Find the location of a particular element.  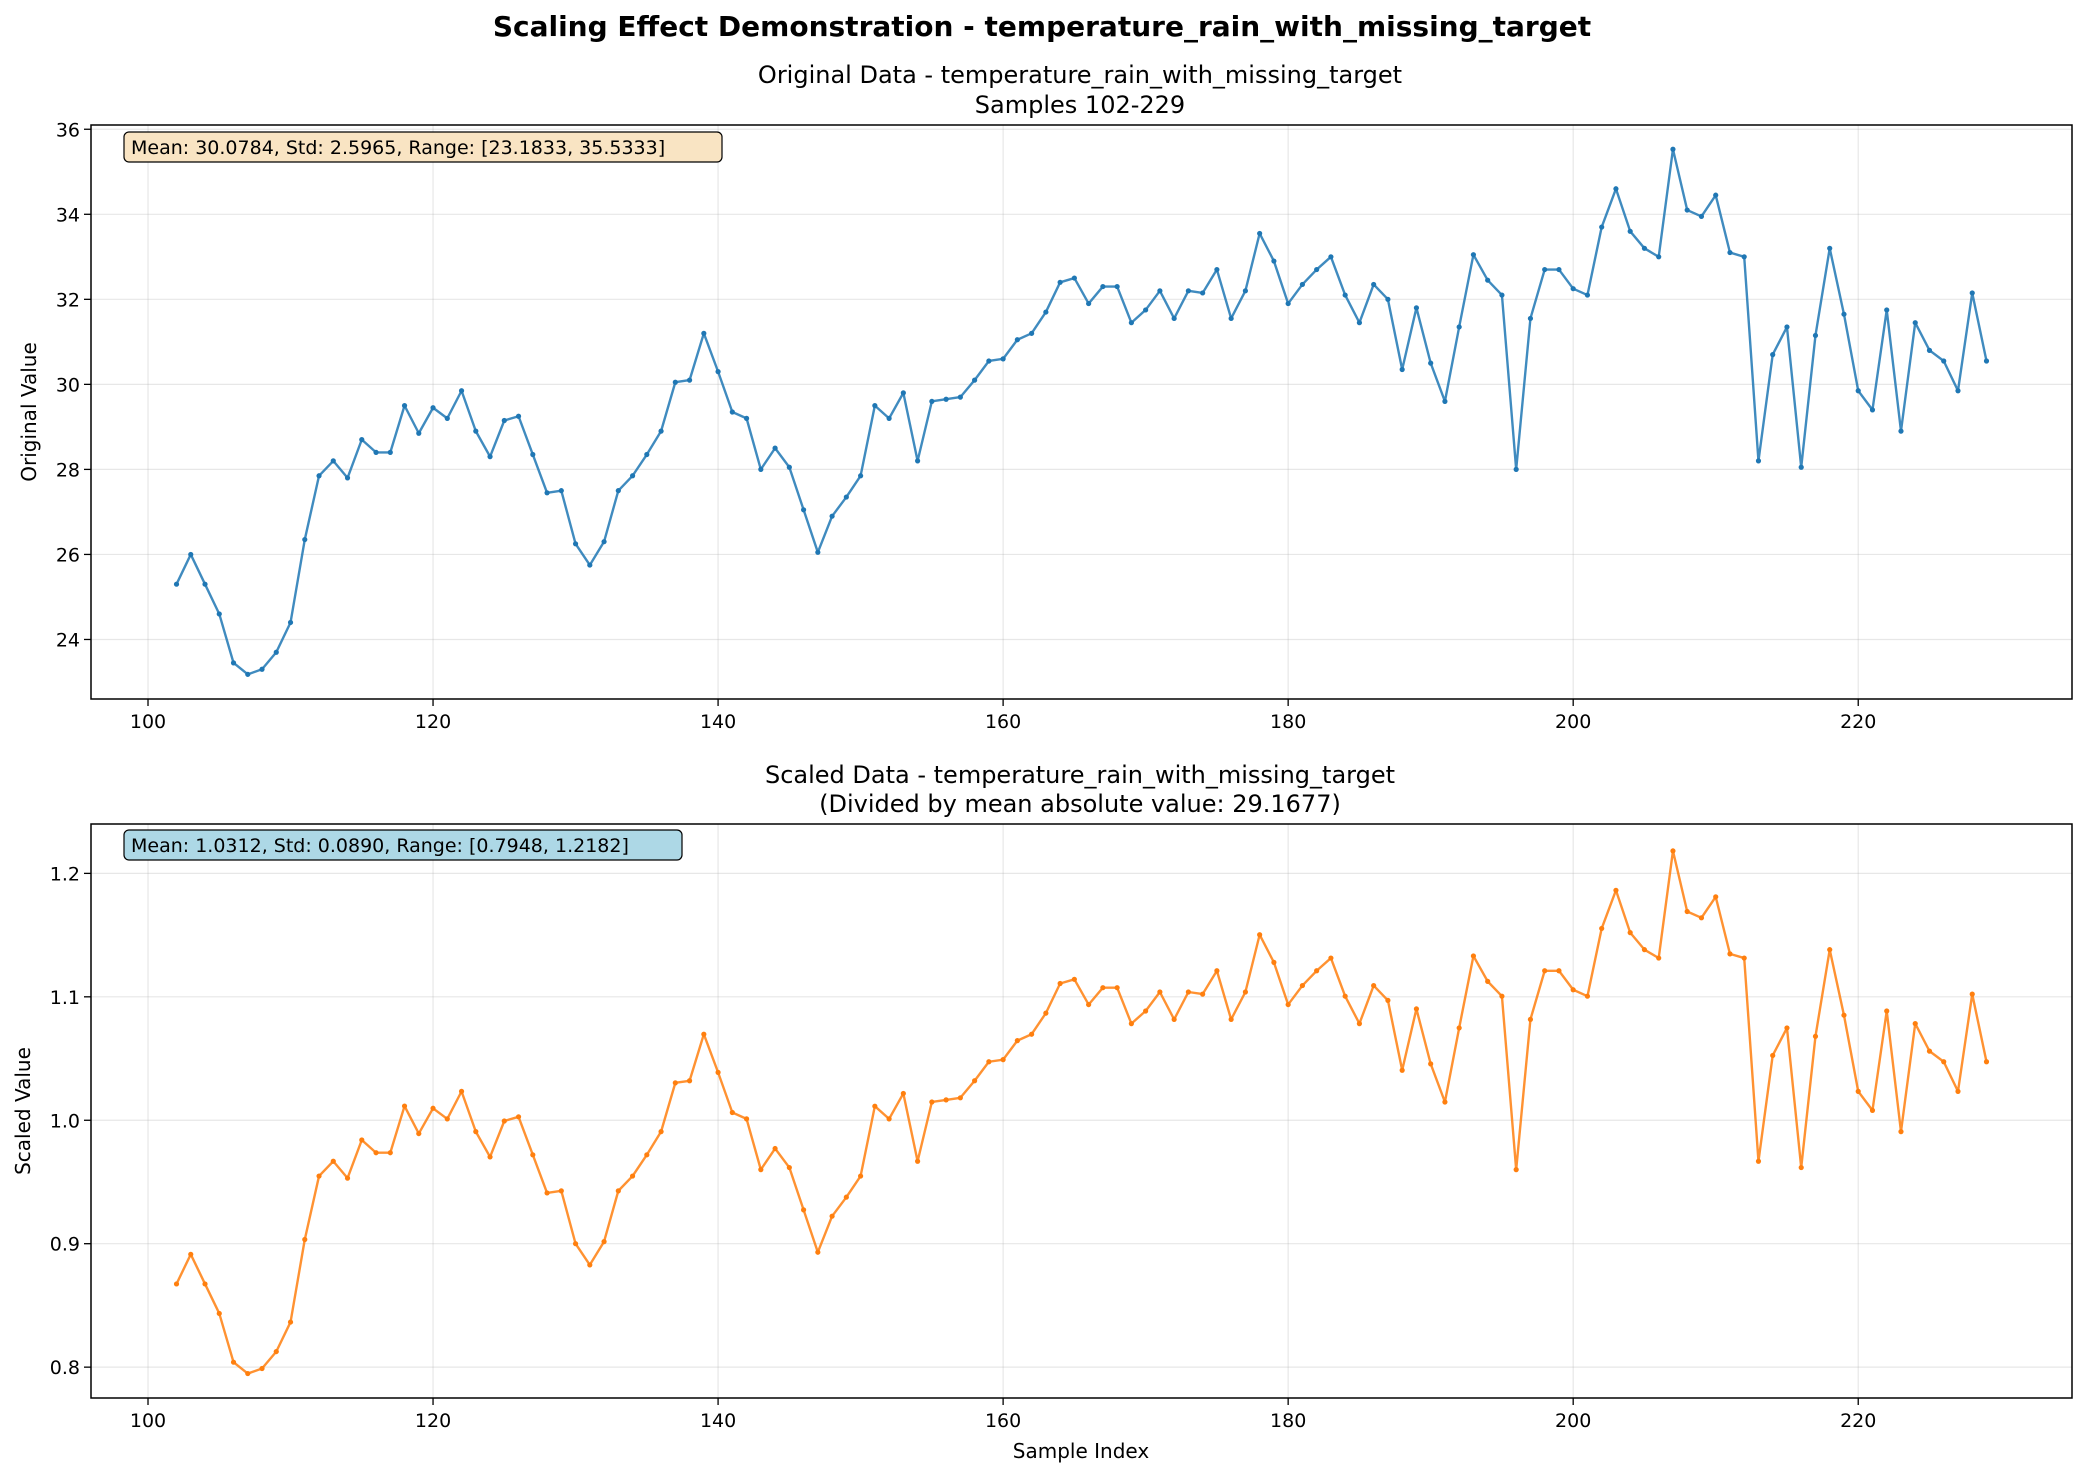

y-tick-label: 34 is located at coordinates (68, 215).